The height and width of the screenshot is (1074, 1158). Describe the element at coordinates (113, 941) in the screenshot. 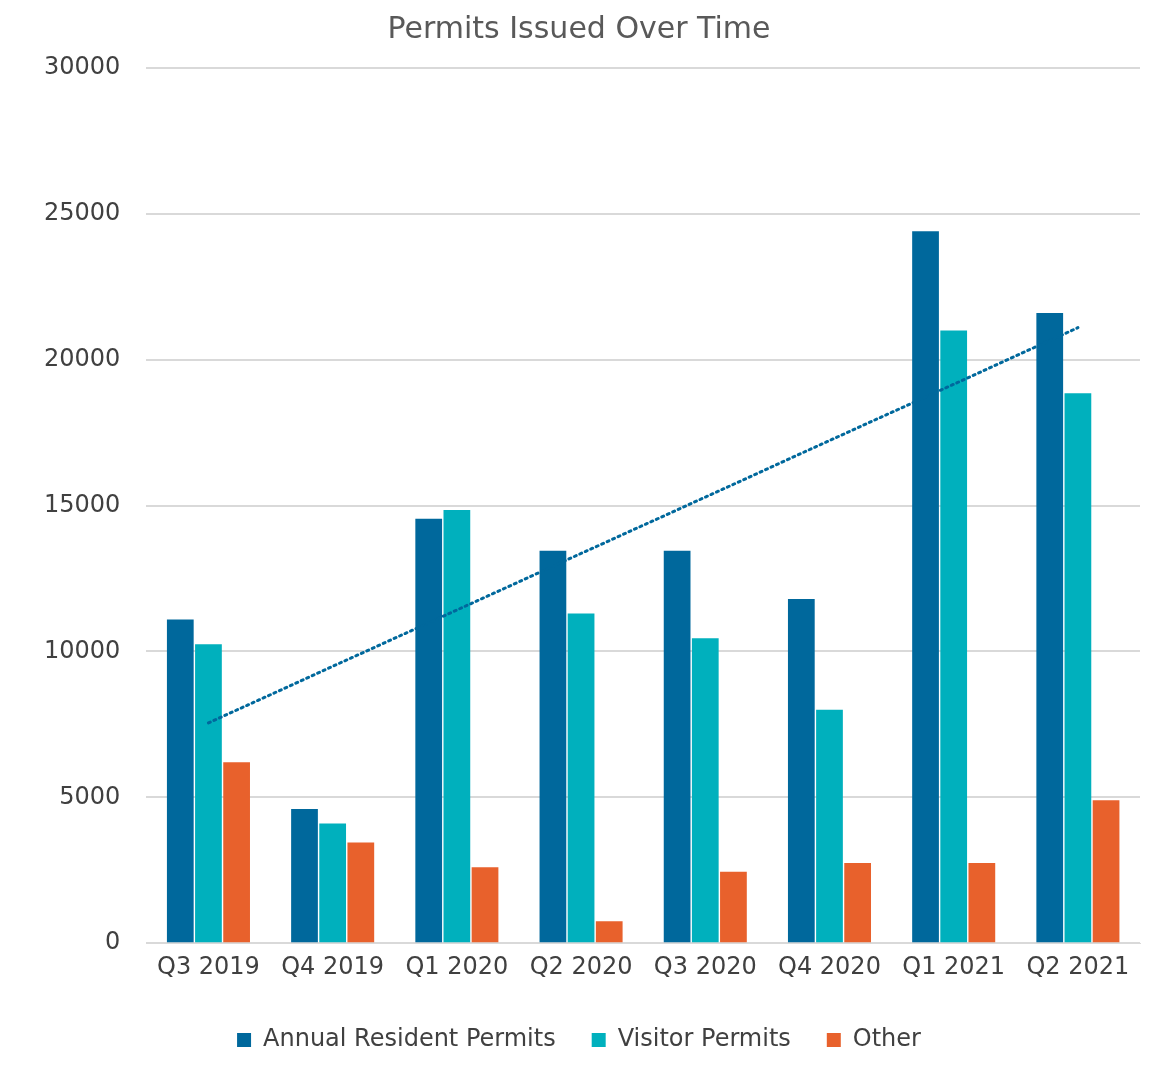

I see `y-tick-label: 0` at that location.